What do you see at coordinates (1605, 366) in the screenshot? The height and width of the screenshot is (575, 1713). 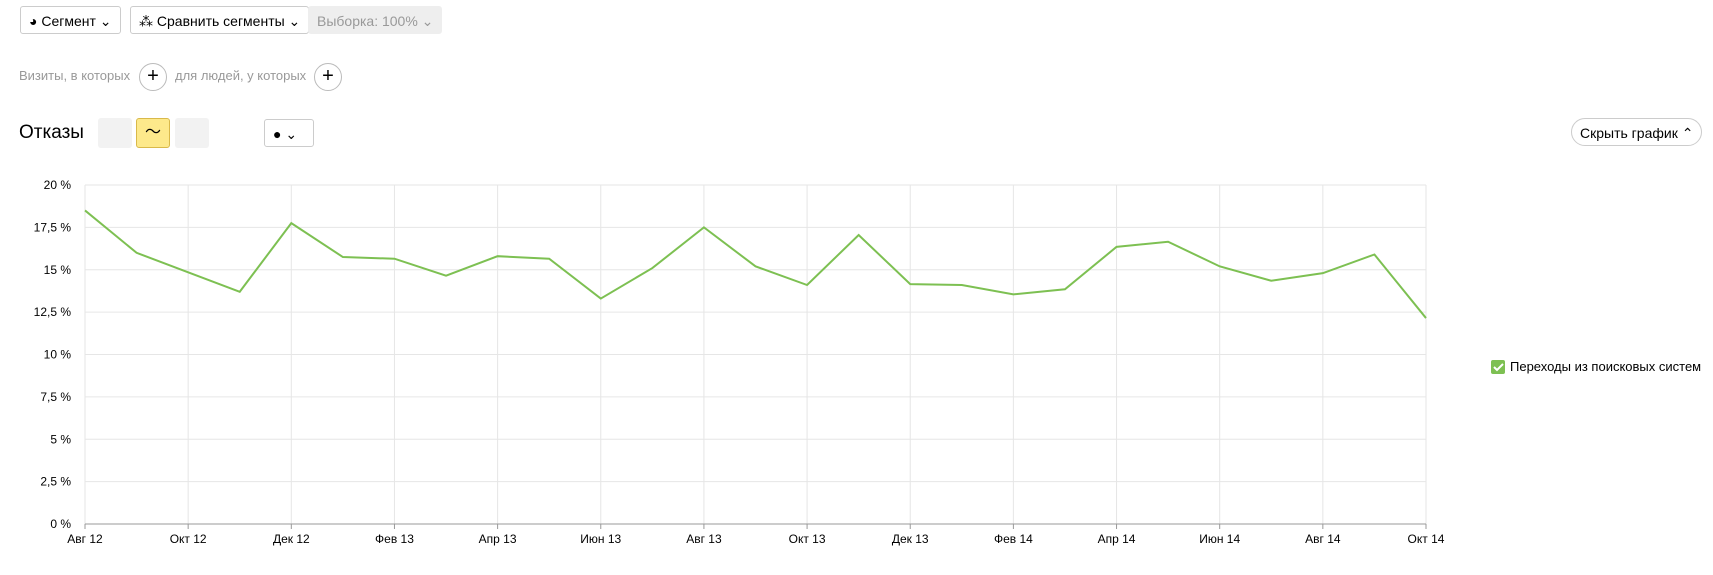 I see `legend-label: Переходы из поисковых систем` at bounding box center [1605, 366].